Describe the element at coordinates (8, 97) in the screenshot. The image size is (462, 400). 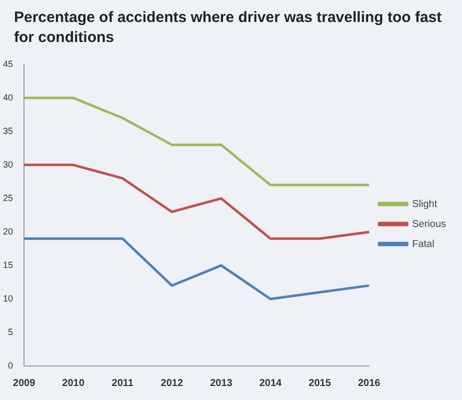
I see `y-tick-label: 40` at that location.